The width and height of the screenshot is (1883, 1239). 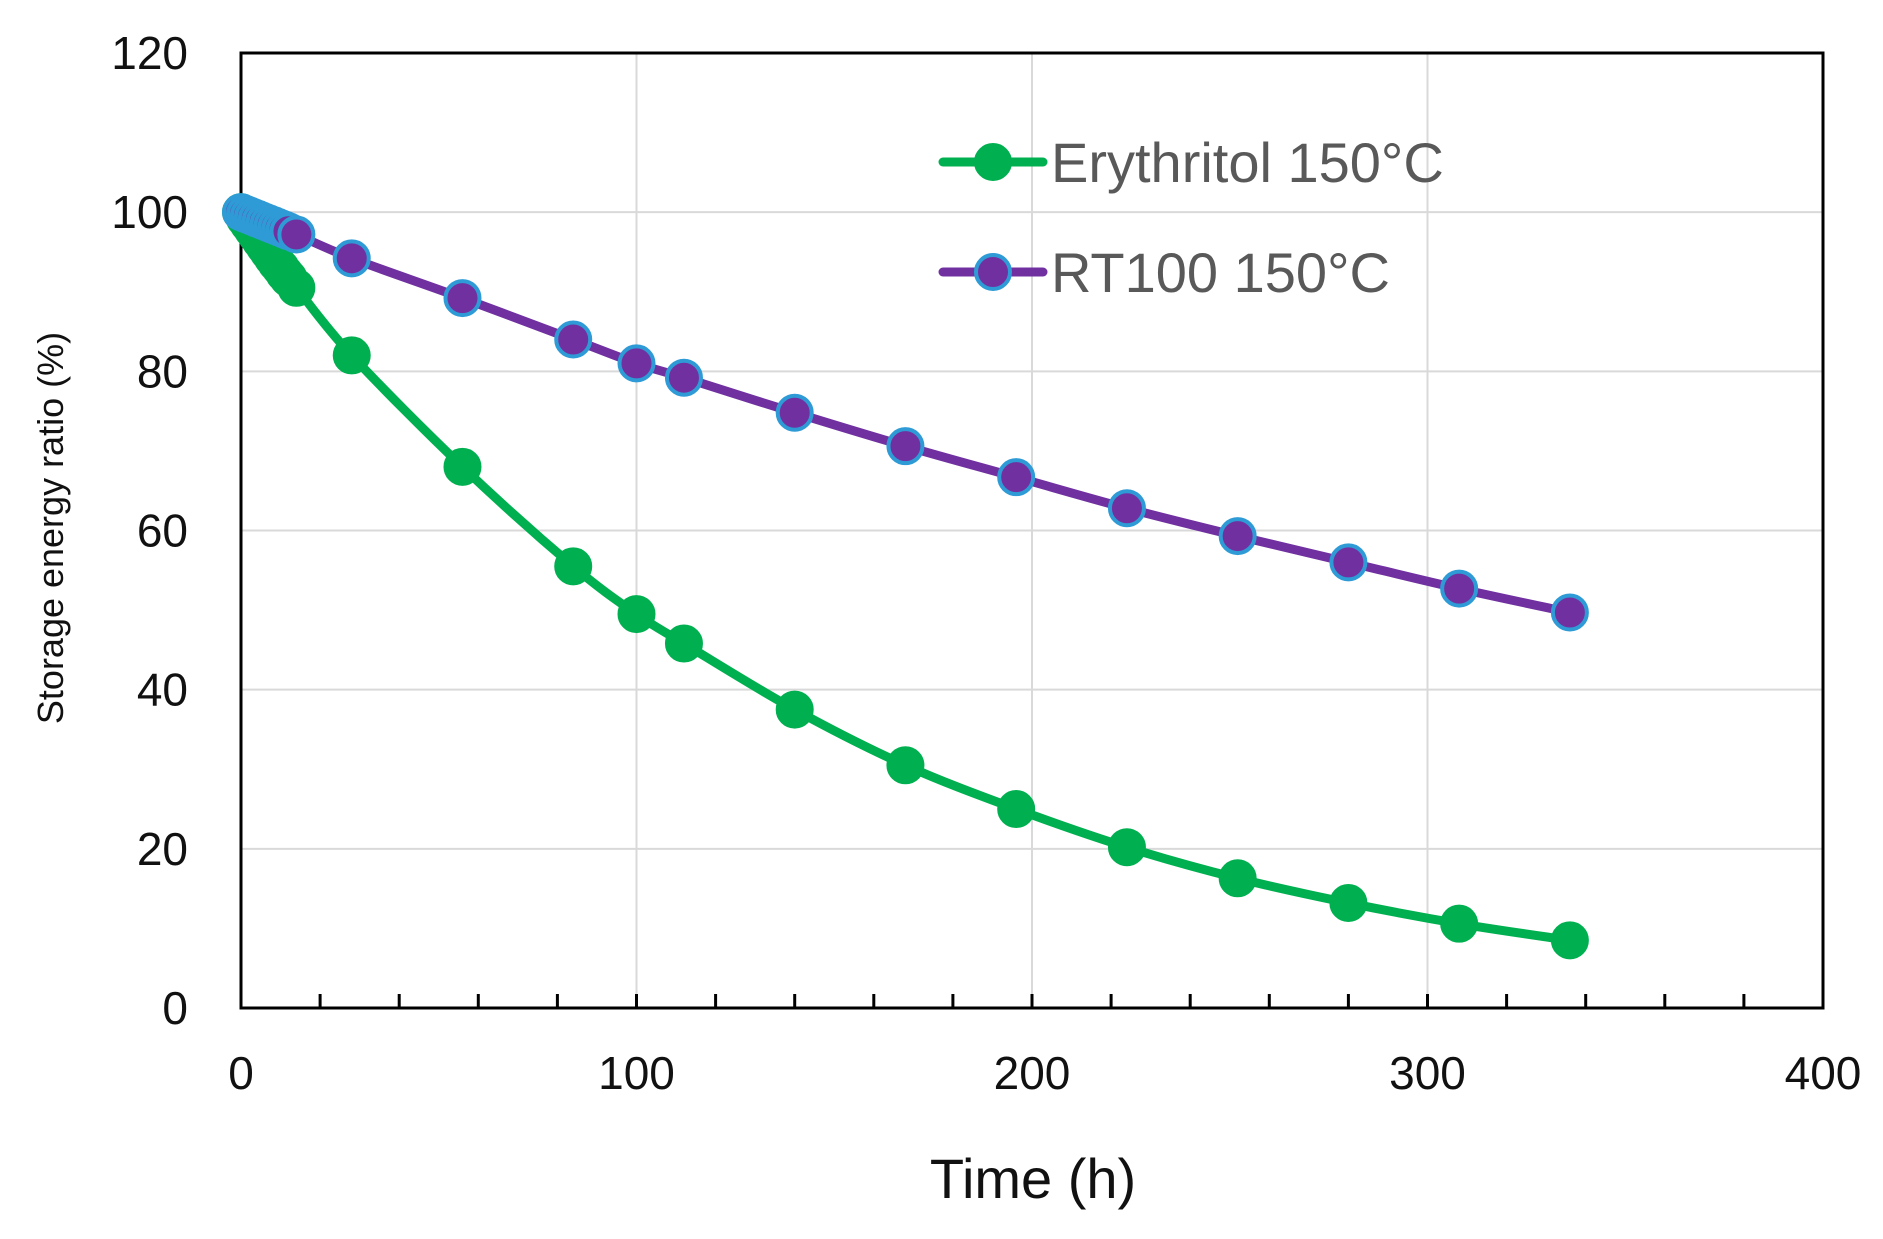 I want to click on legend: Erythritol 150°C RT100 150°C, so click(x=1191, y=217).